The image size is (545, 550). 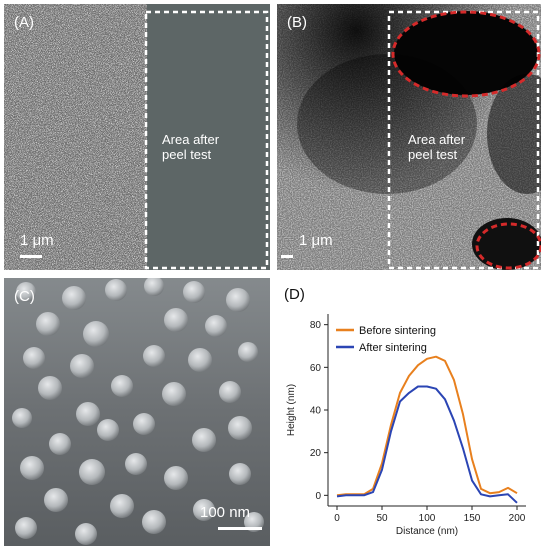 What do you see at coordinates (297, 22) in the screenshot?
I see `panel-letter-b: (B)` at bounding box center [297, 22].